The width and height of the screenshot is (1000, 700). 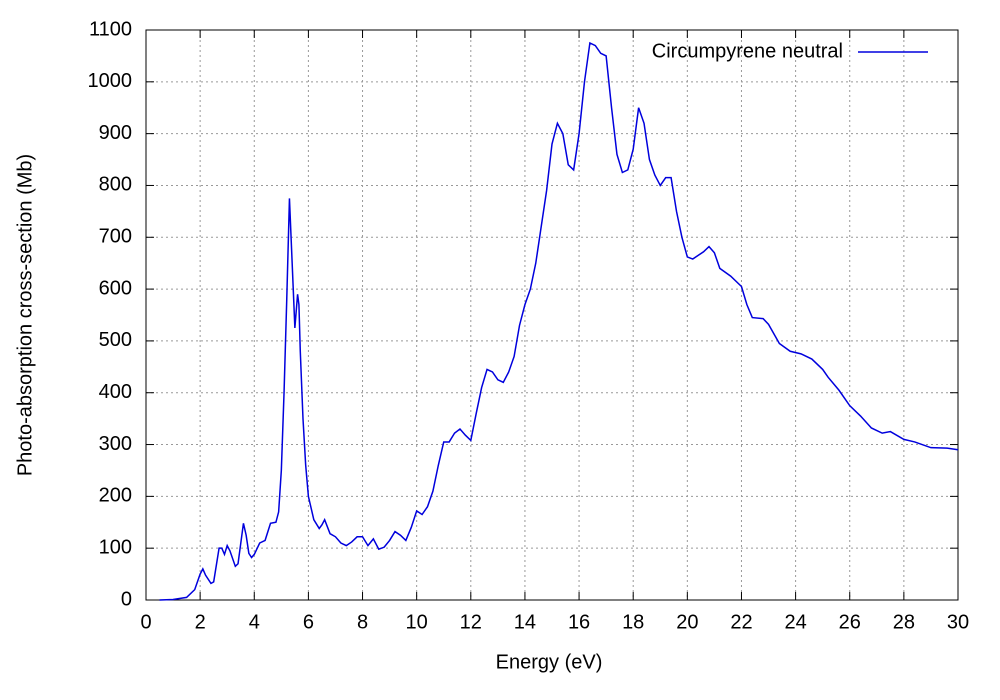 What do you see at coordinates (471, 622) in the screenshot?
I see `x-tick-label: 12` at bounding box center [471, 622].